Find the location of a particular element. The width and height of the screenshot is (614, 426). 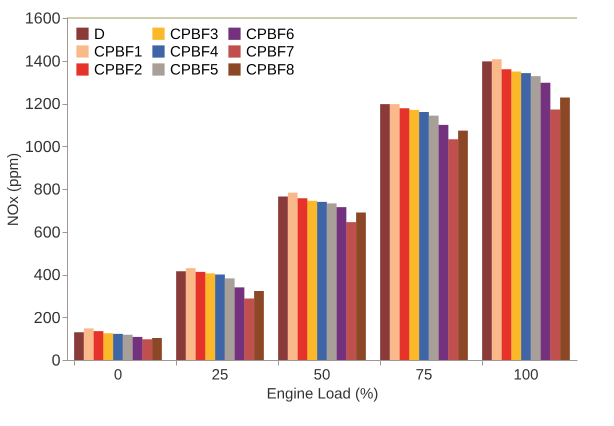

legend-label: CPBF2 is located at coordinates (118, 70).